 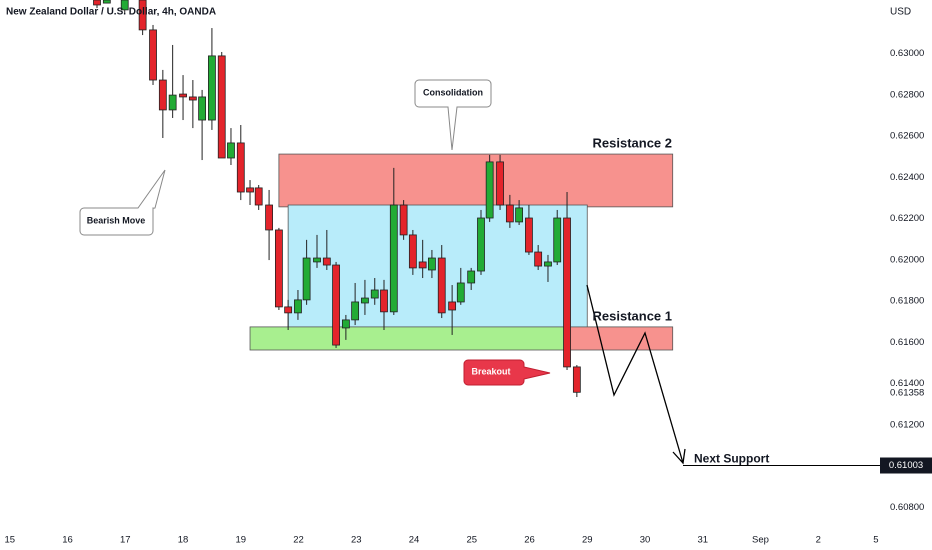 I want to click on y-tick-label: 0.62800, so click(x=907, y=94).